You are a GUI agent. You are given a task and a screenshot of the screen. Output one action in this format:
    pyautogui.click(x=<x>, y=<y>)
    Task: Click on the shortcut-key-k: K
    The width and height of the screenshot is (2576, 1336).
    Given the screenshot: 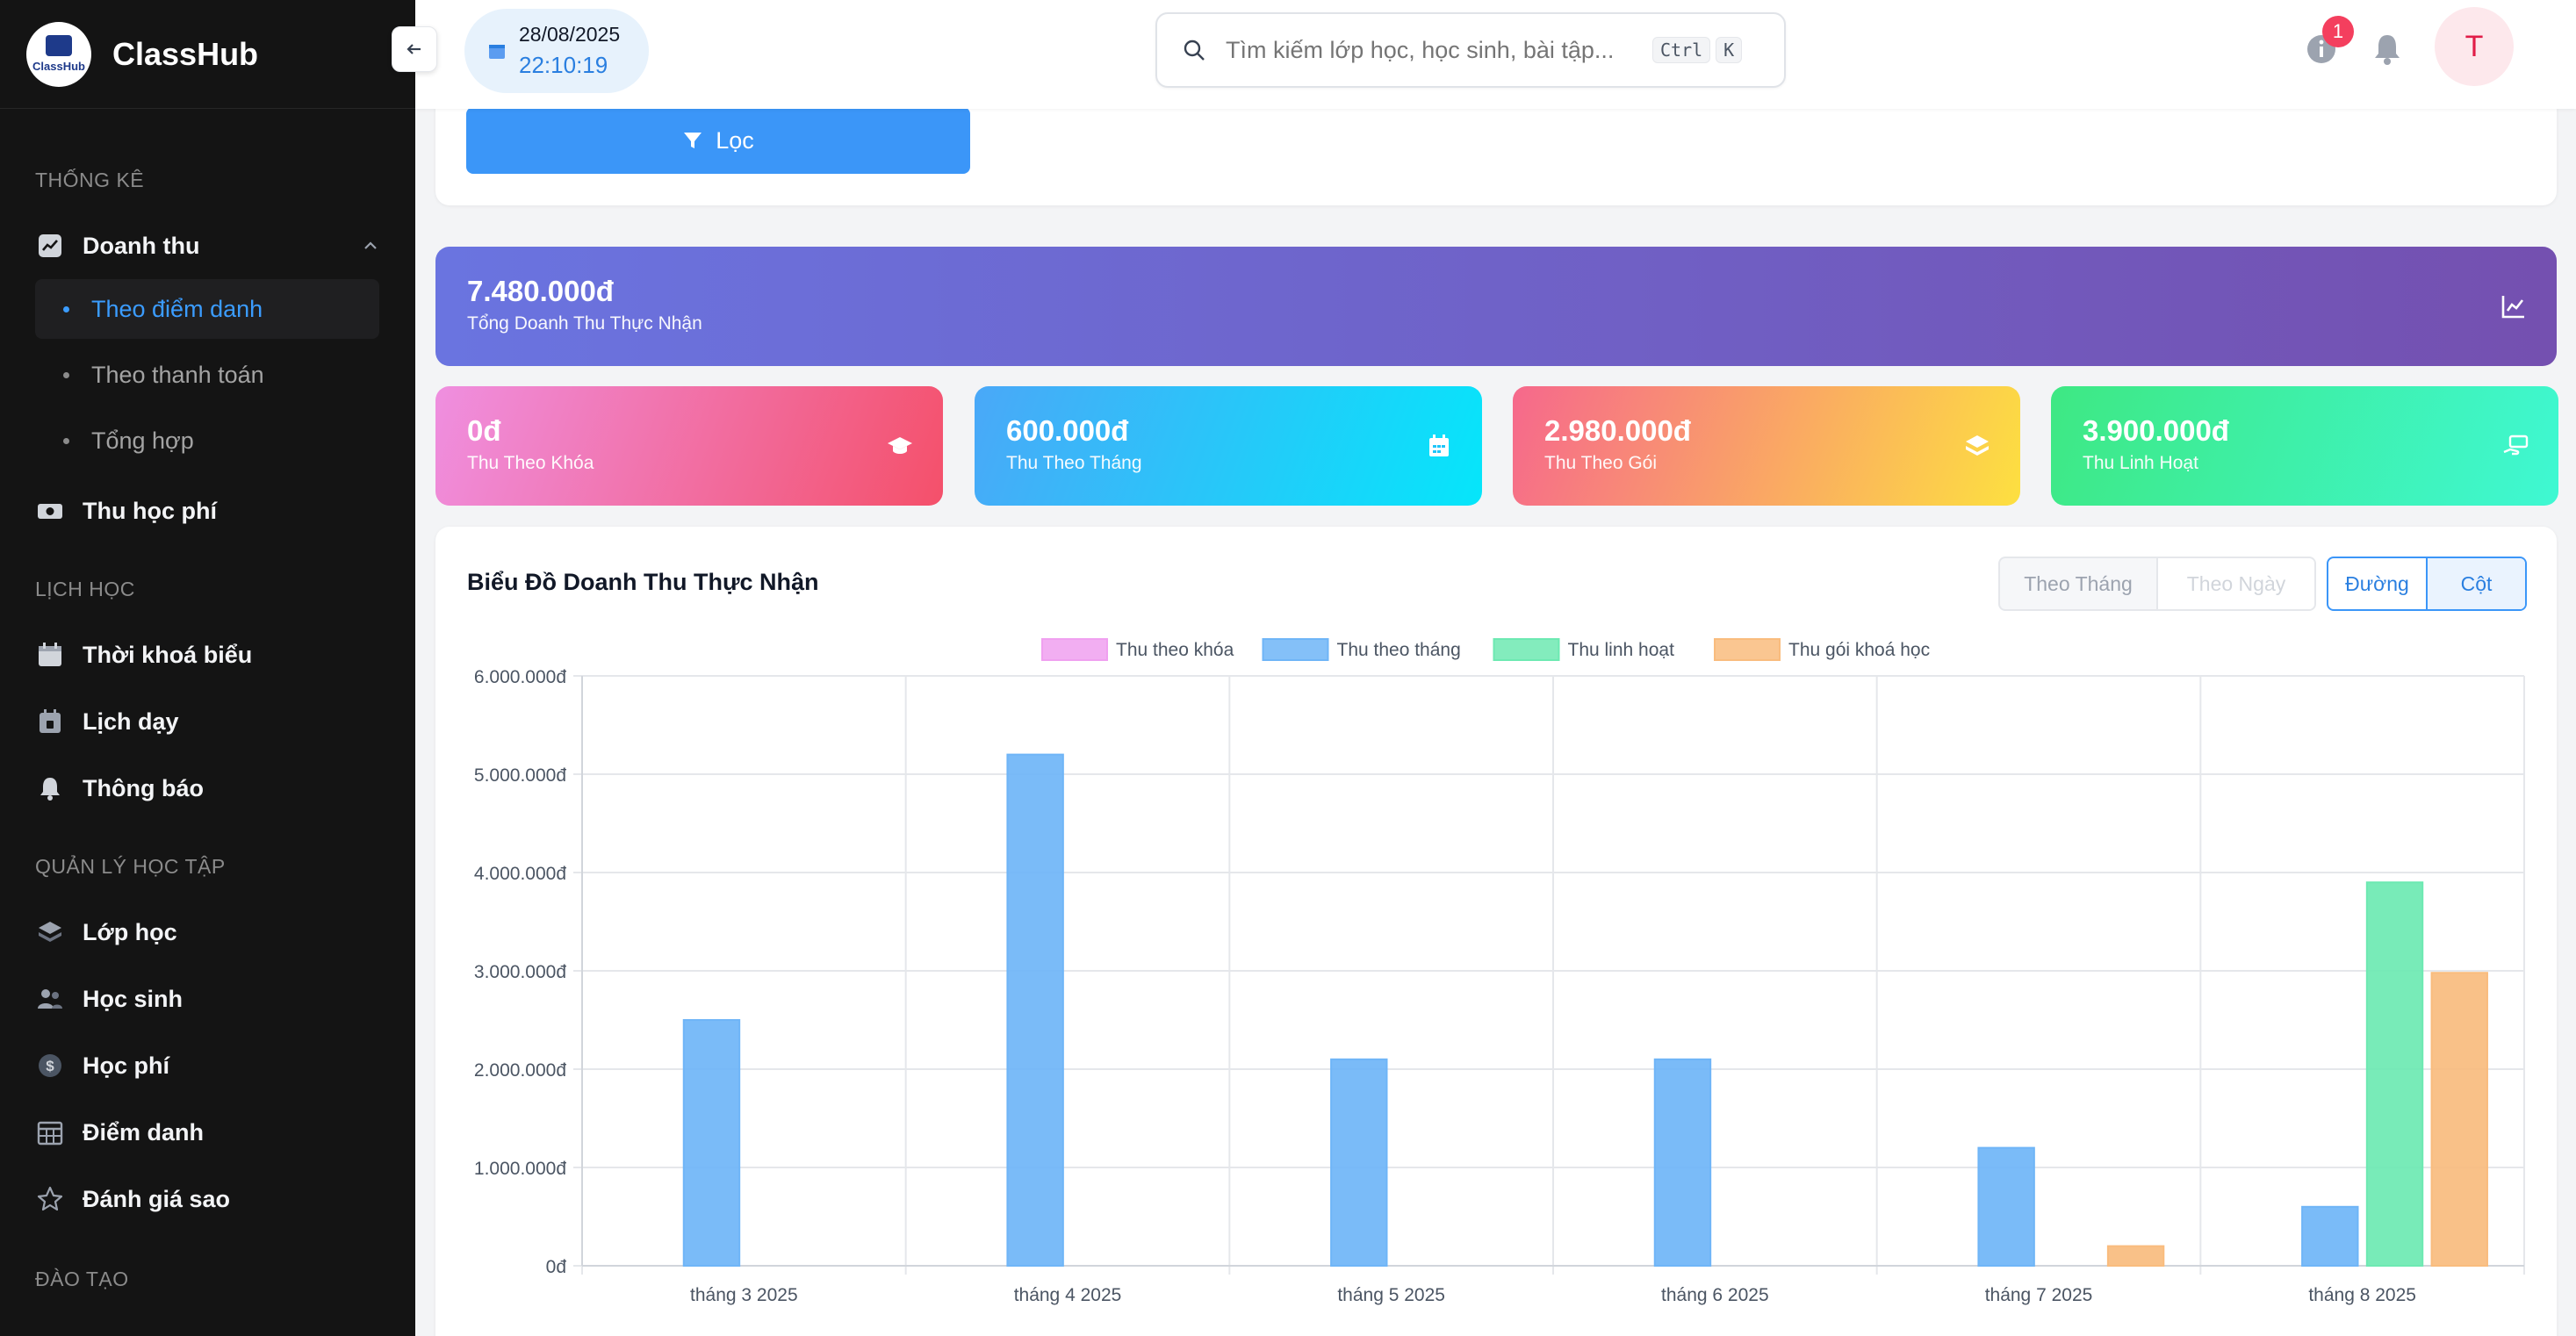 What is the action you would take?
    pyautogui.click(x=1729, y=50)
    